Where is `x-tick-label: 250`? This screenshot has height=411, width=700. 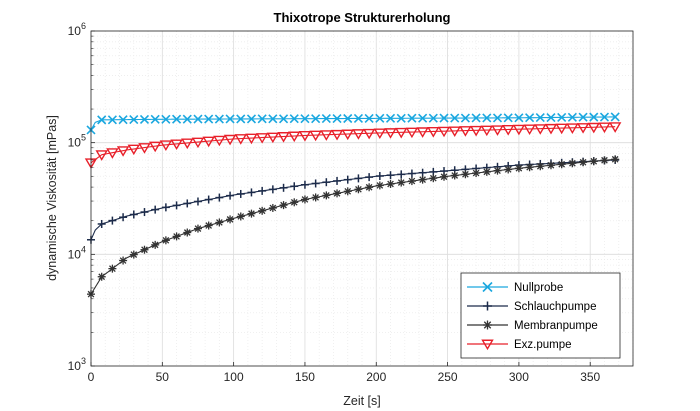 x-tick-label: 250 is located at coordinates (448, 377).